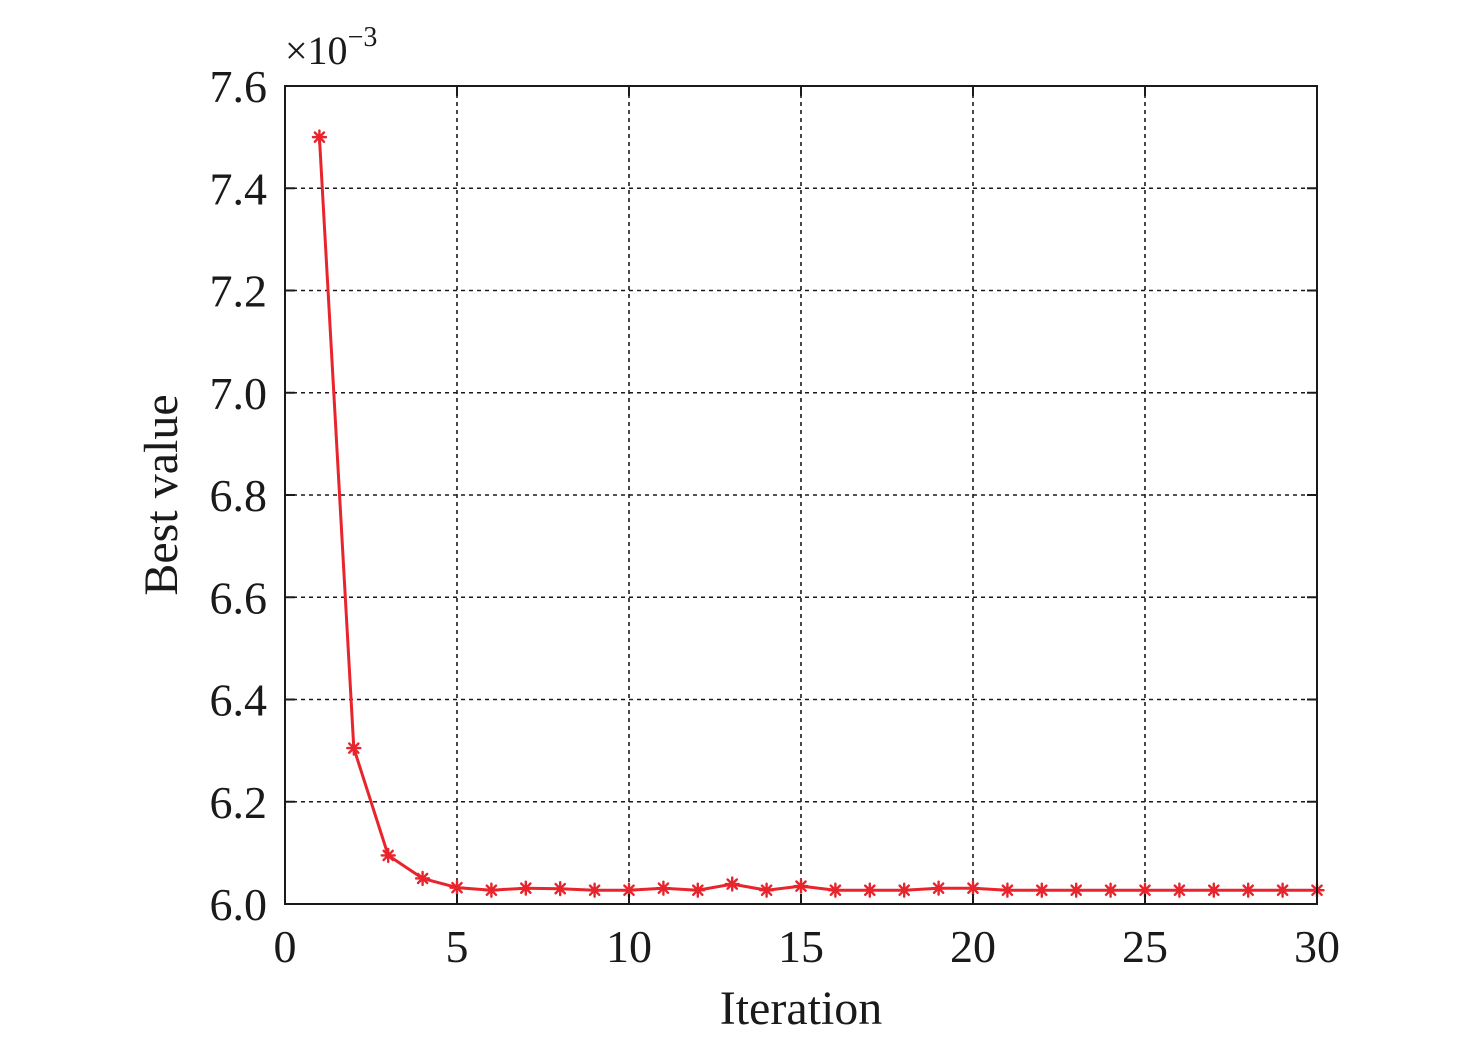 The width and height of the screenshot is (1476, 1046). I want to click on y-axis-multiplier: ×10⁻³, so click(331, 47).